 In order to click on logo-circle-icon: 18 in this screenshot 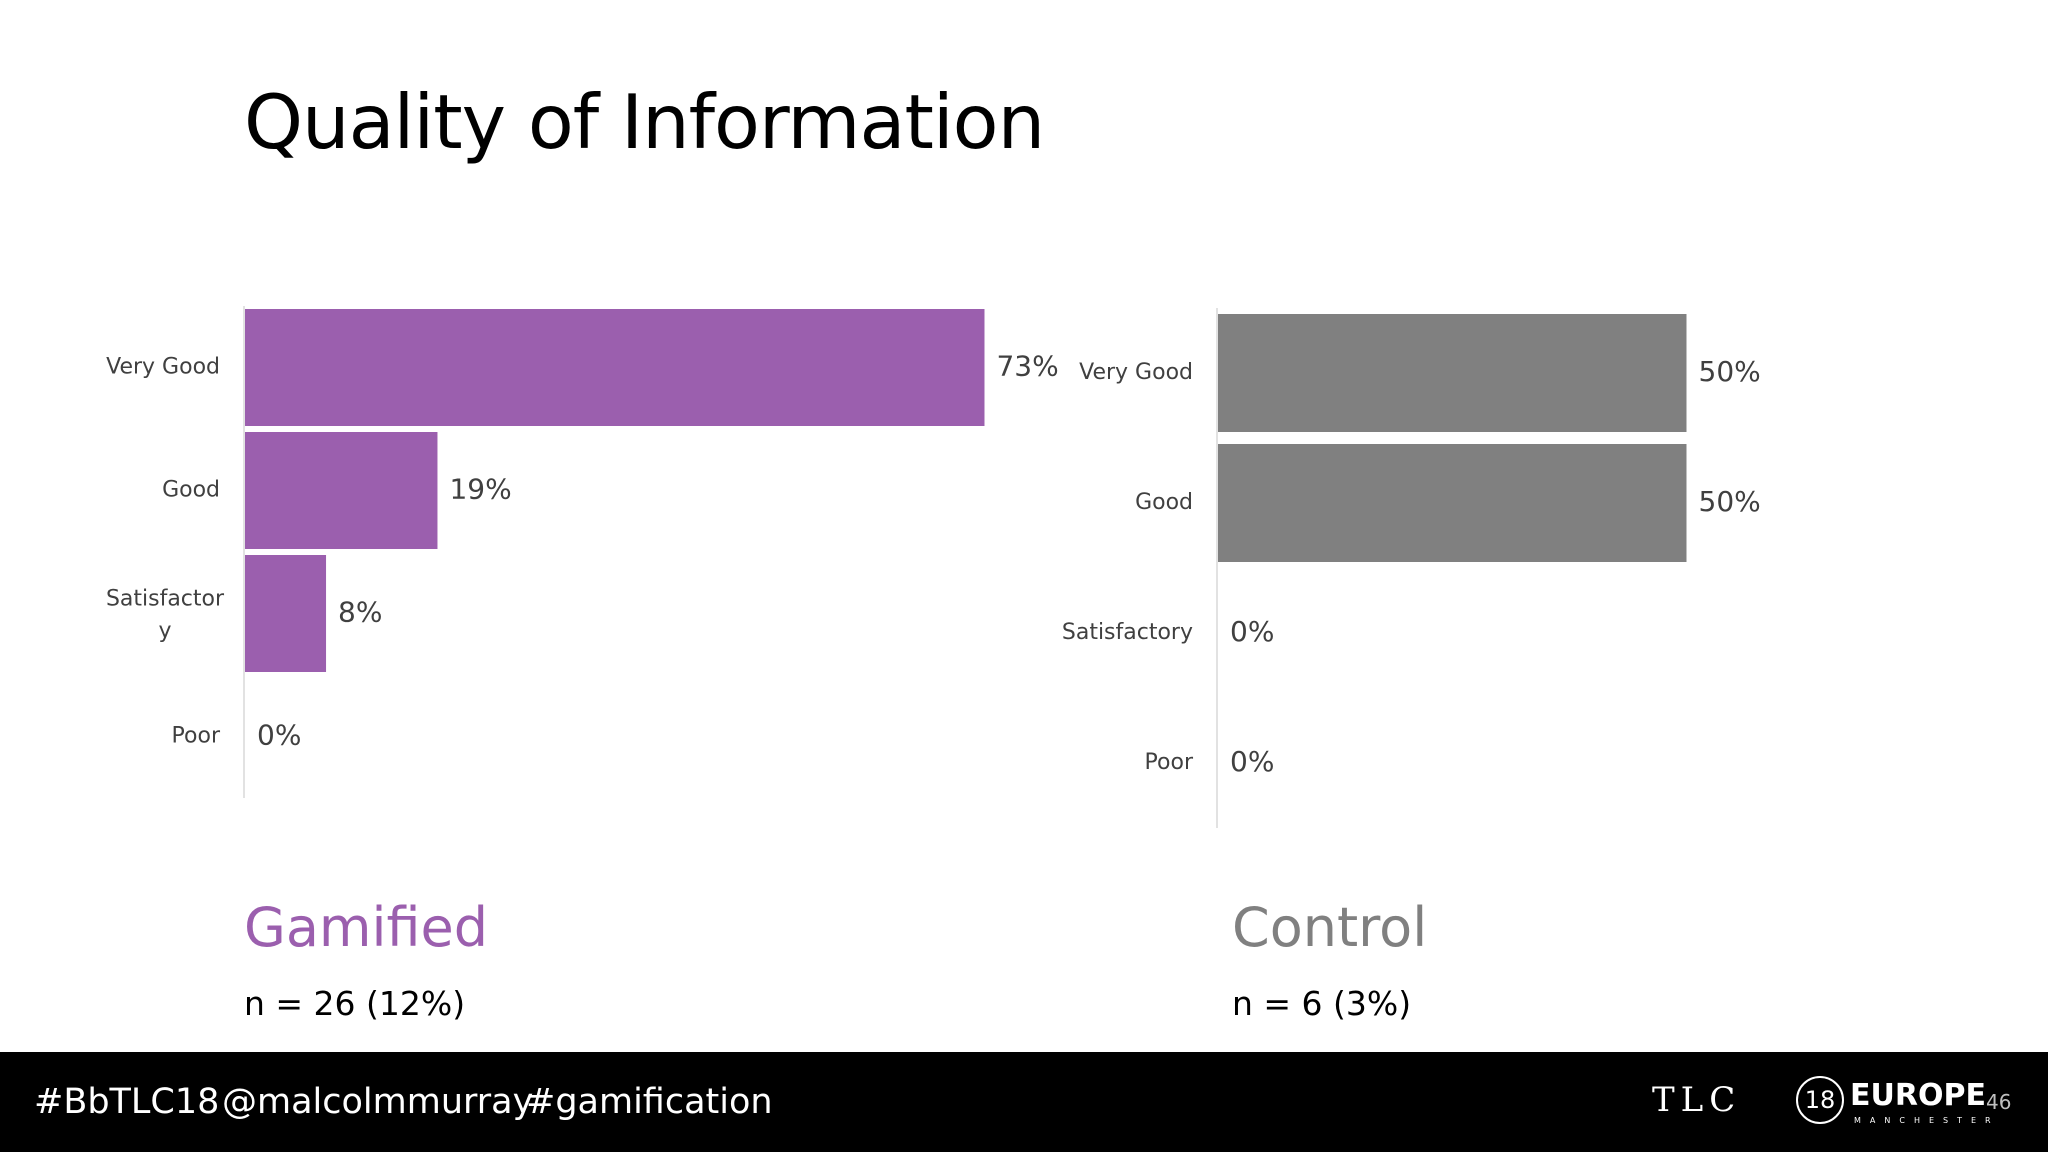, I will do `click(1820, 1100)`.